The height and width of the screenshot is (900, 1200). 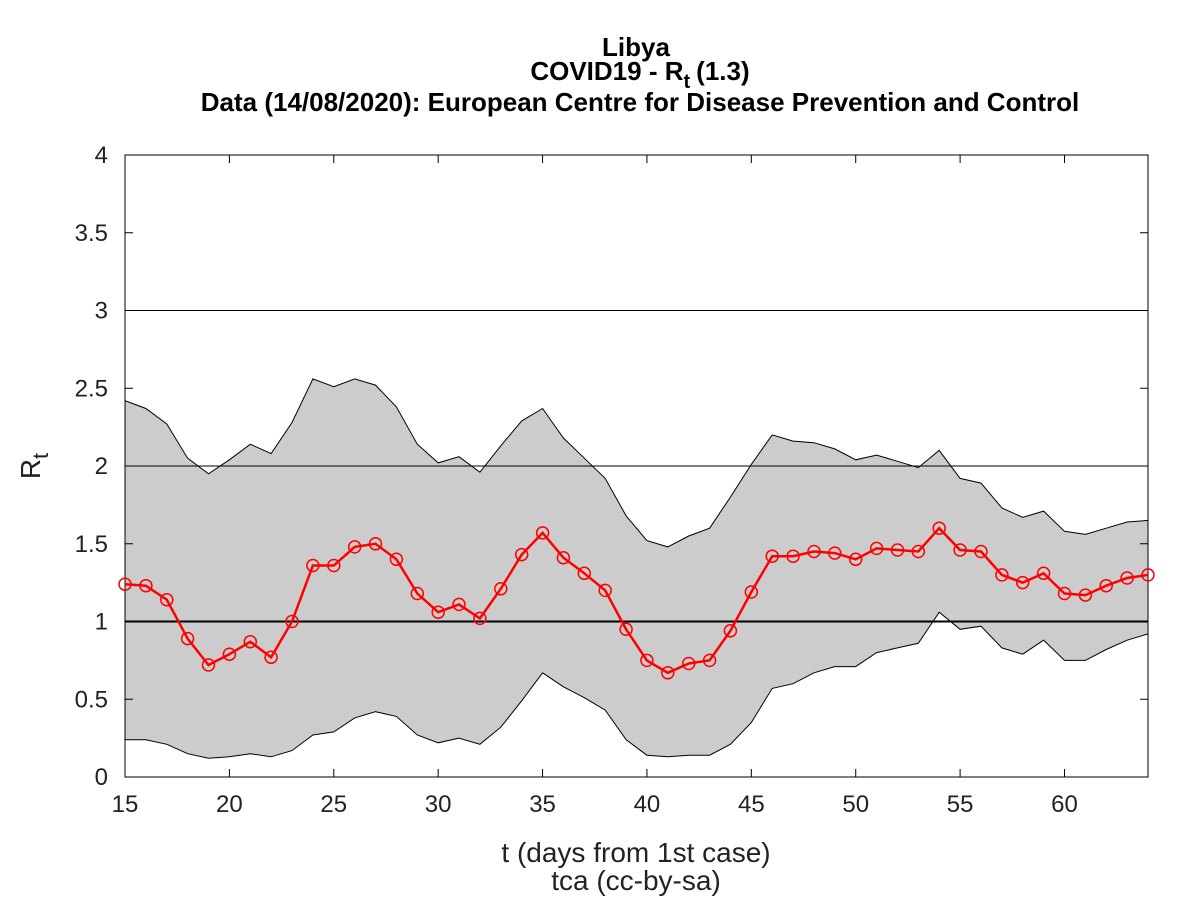 I want to click on chart-title-country: Libya, so click(x=636, y=47).